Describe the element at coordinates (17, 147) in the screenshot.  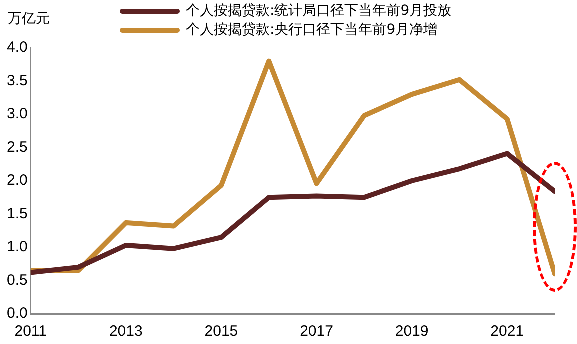
I see `y-tick-label: 2.5` at that location.